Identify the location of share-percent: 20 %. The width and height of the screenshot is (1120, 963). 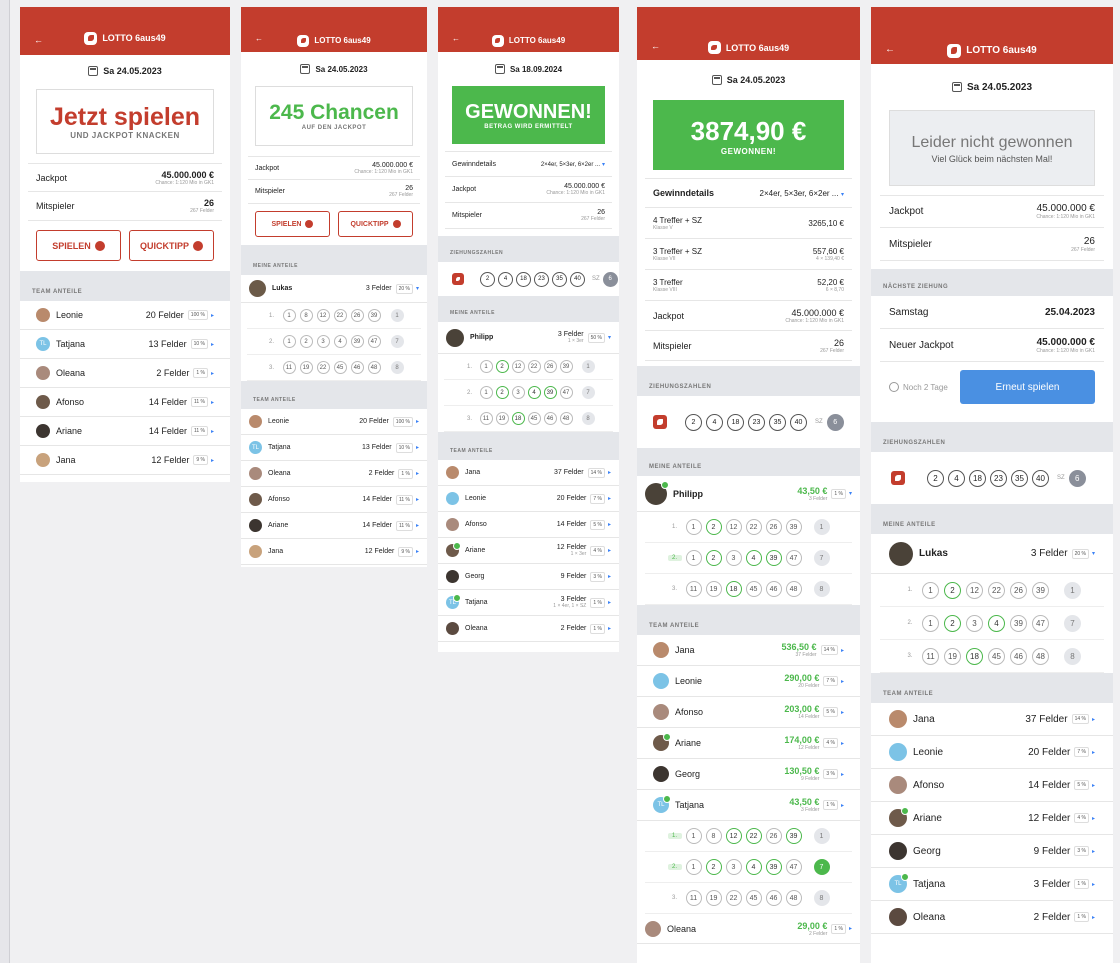
(404, 288).